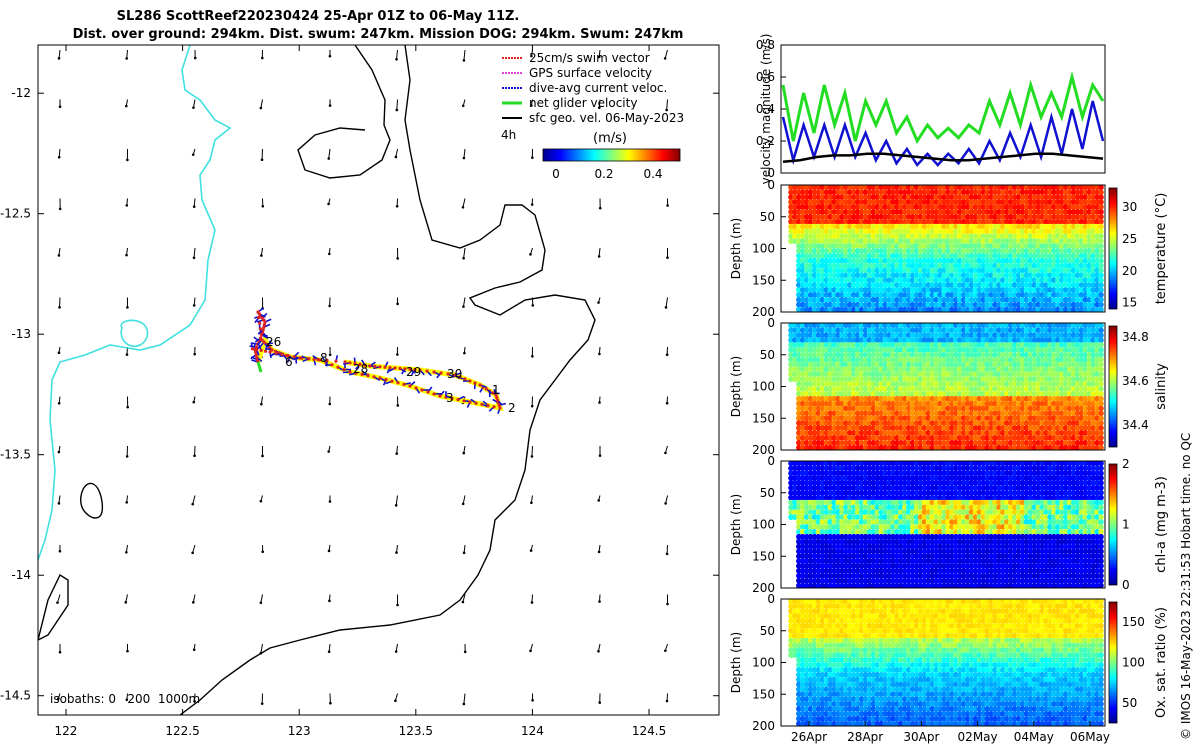 The image size is (1200, 750). Describe the element at coordinates (379, 373) in the screenshot. I see `glider-track-outline` at that location.